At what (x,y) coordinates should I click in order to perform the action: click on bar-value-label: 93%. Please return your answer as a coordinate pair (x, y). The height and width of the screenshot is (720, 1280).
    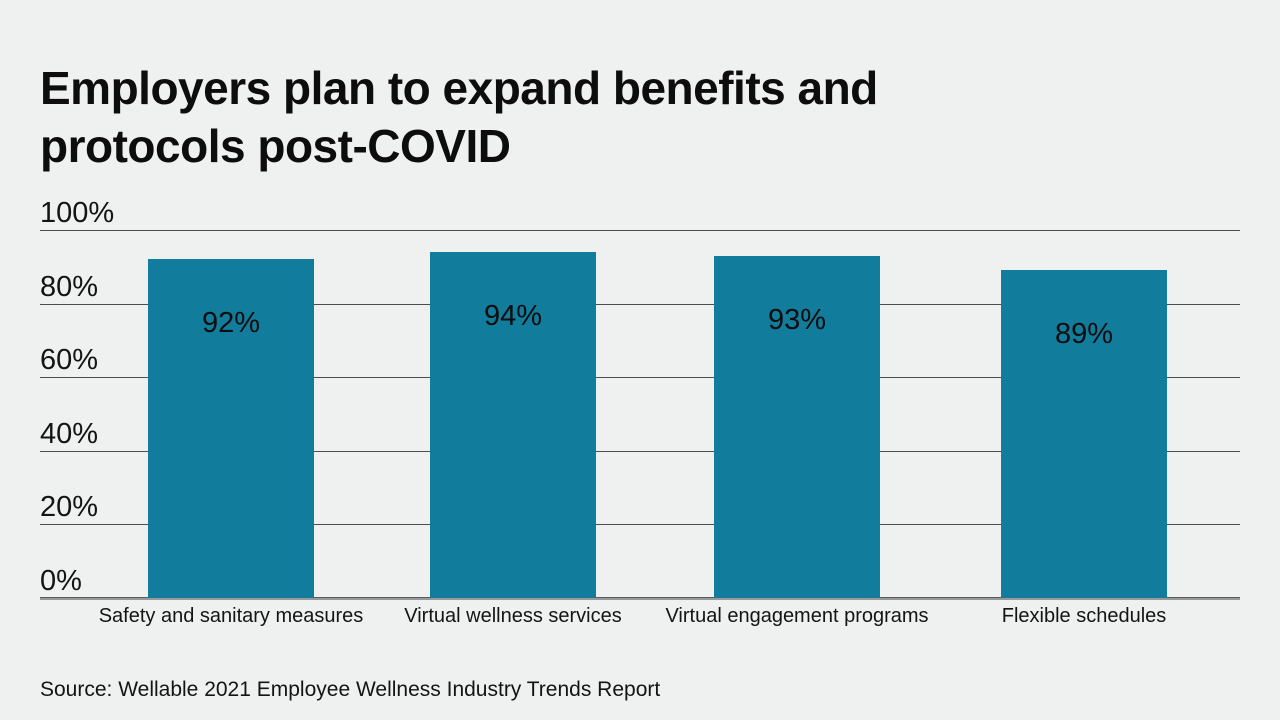
    Looking at the image, I should click on (797, 320).